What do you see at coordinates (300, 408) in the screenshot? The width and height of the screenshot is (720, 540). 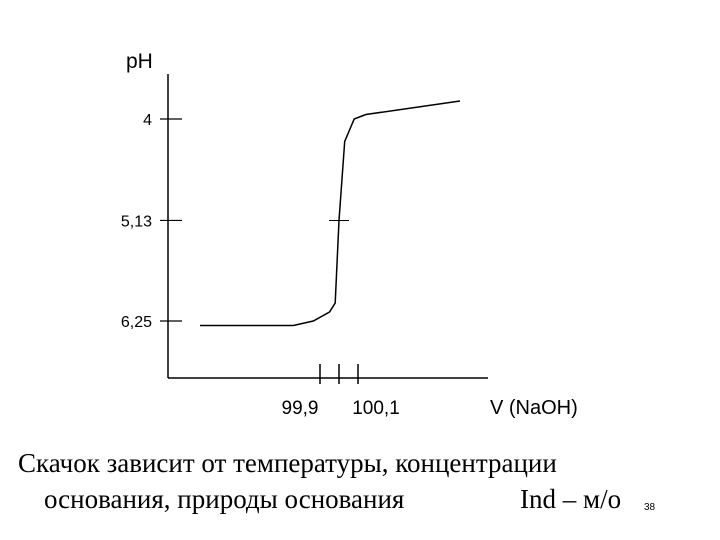 I see `x-tick-label: 99,9` at bounding box center [300, 408].